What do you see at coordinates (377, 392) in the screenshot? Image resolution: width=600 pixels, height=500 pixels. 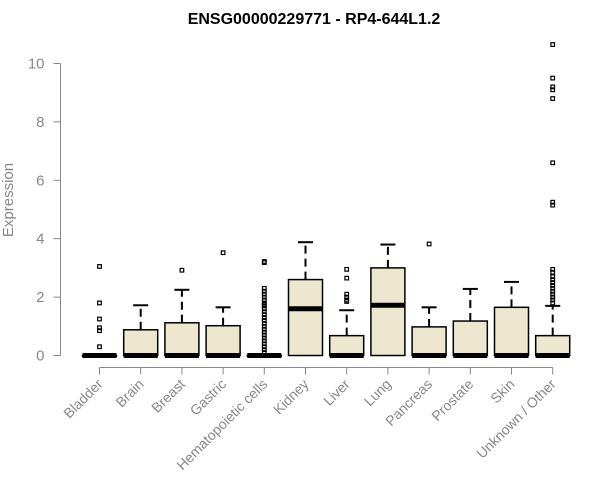 I see `x-tick-label: Lung` at bounding box center [377, 392].